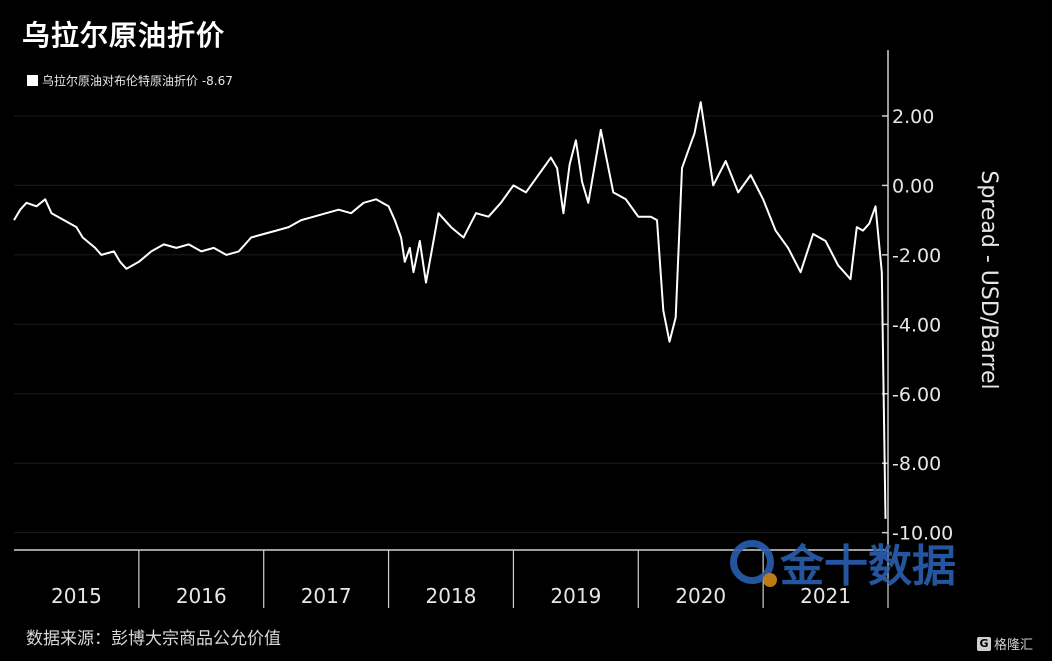 The width and height of the screenshot is (1052, 661). I want to click on y-tick-label-5: -8.00, so click(916, 464).